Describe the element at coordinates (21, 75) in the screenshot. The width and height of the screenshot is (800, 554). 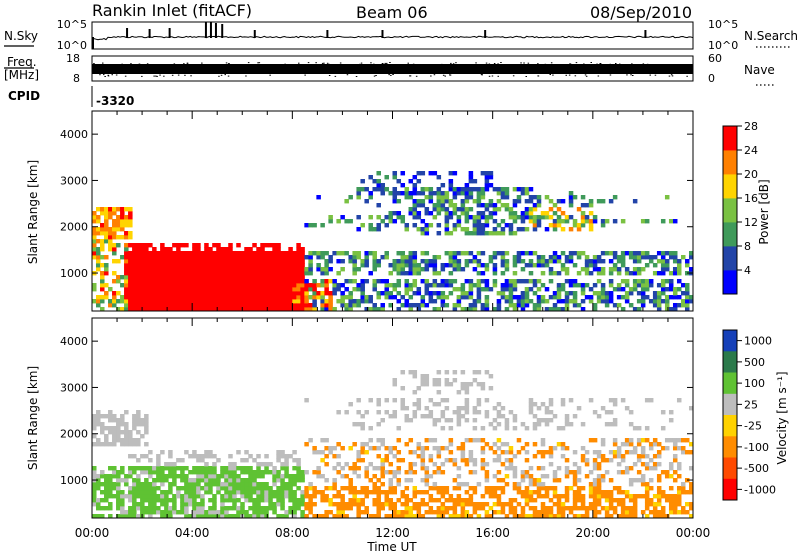
I see `freq-unit: [MHz]` at that location.